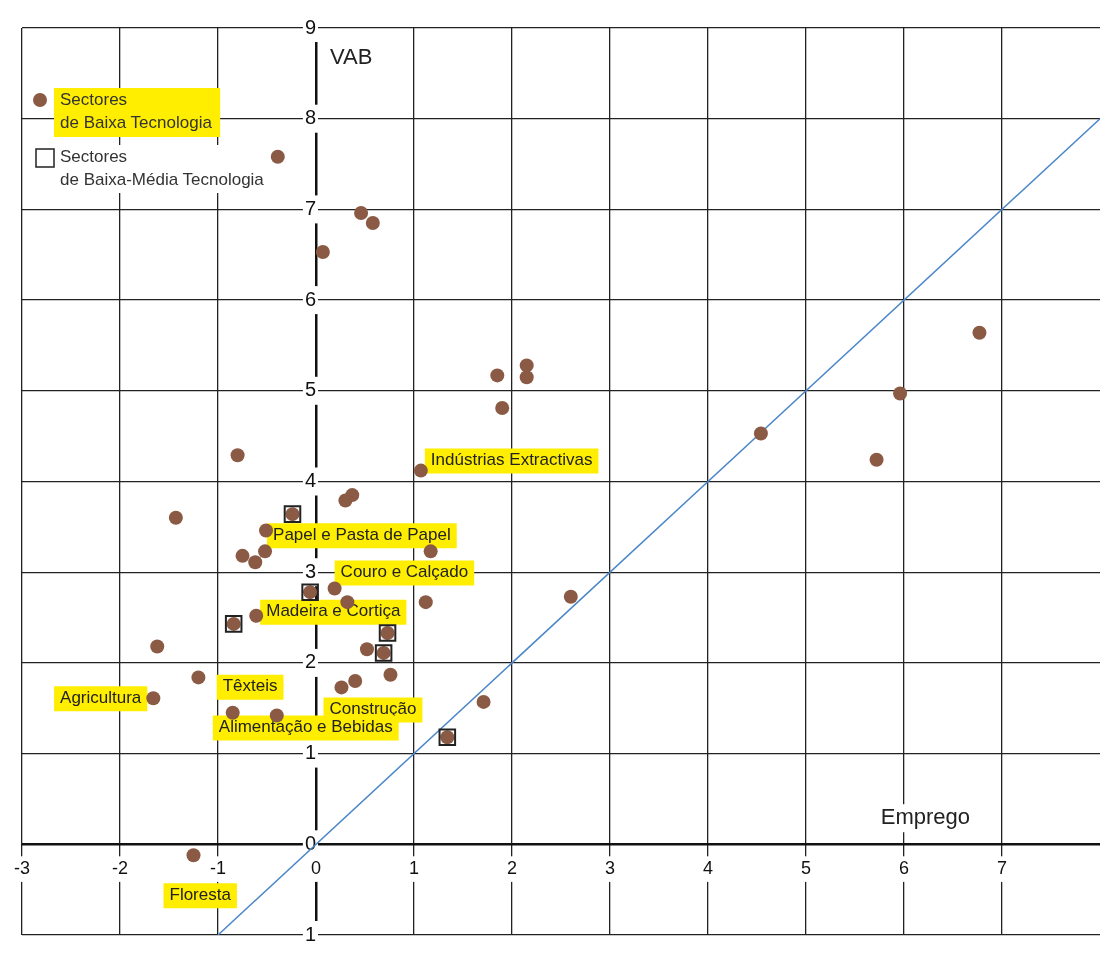  Describe the element at coordinates (333, 611) in the screenshot. I see `annotation: Madeira e Cortiça` at that location.